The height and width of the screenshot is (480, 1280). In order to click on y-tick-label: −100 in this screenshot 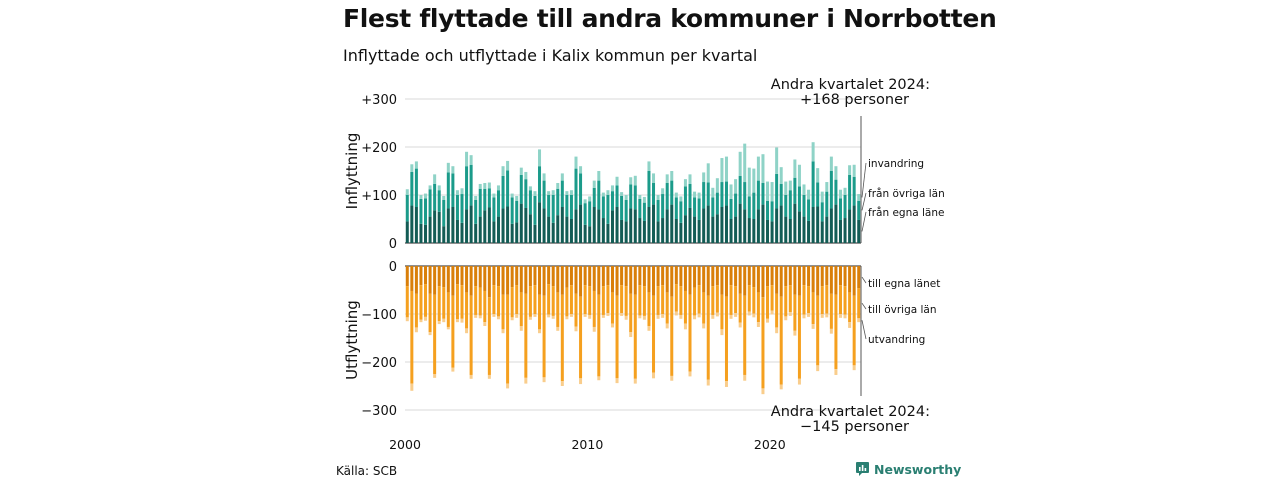, I will do `click(379, 315)`.